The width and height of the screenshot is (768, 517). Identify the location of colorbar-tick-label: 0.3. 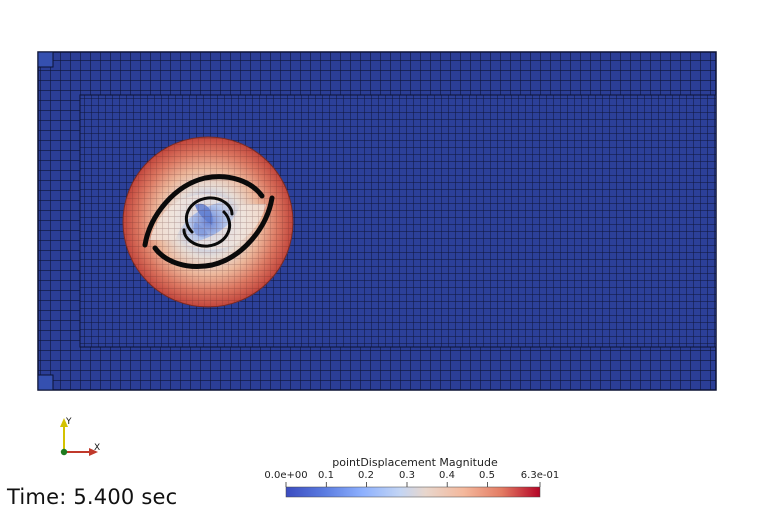
(407, 475).